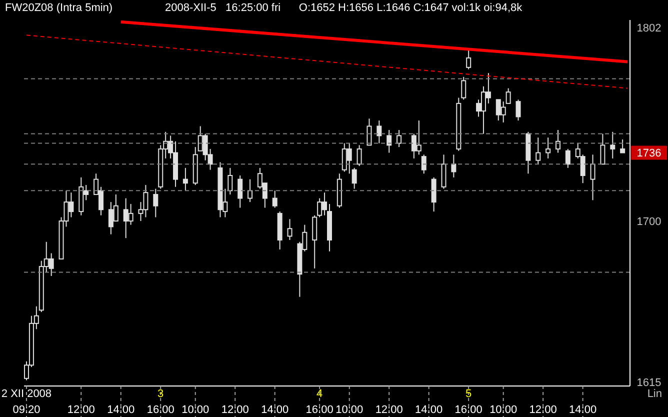 Image resolution: width=668 pixels, height=417 pixels. I want to click on y-tick-label: 1700, so click(649, 222).